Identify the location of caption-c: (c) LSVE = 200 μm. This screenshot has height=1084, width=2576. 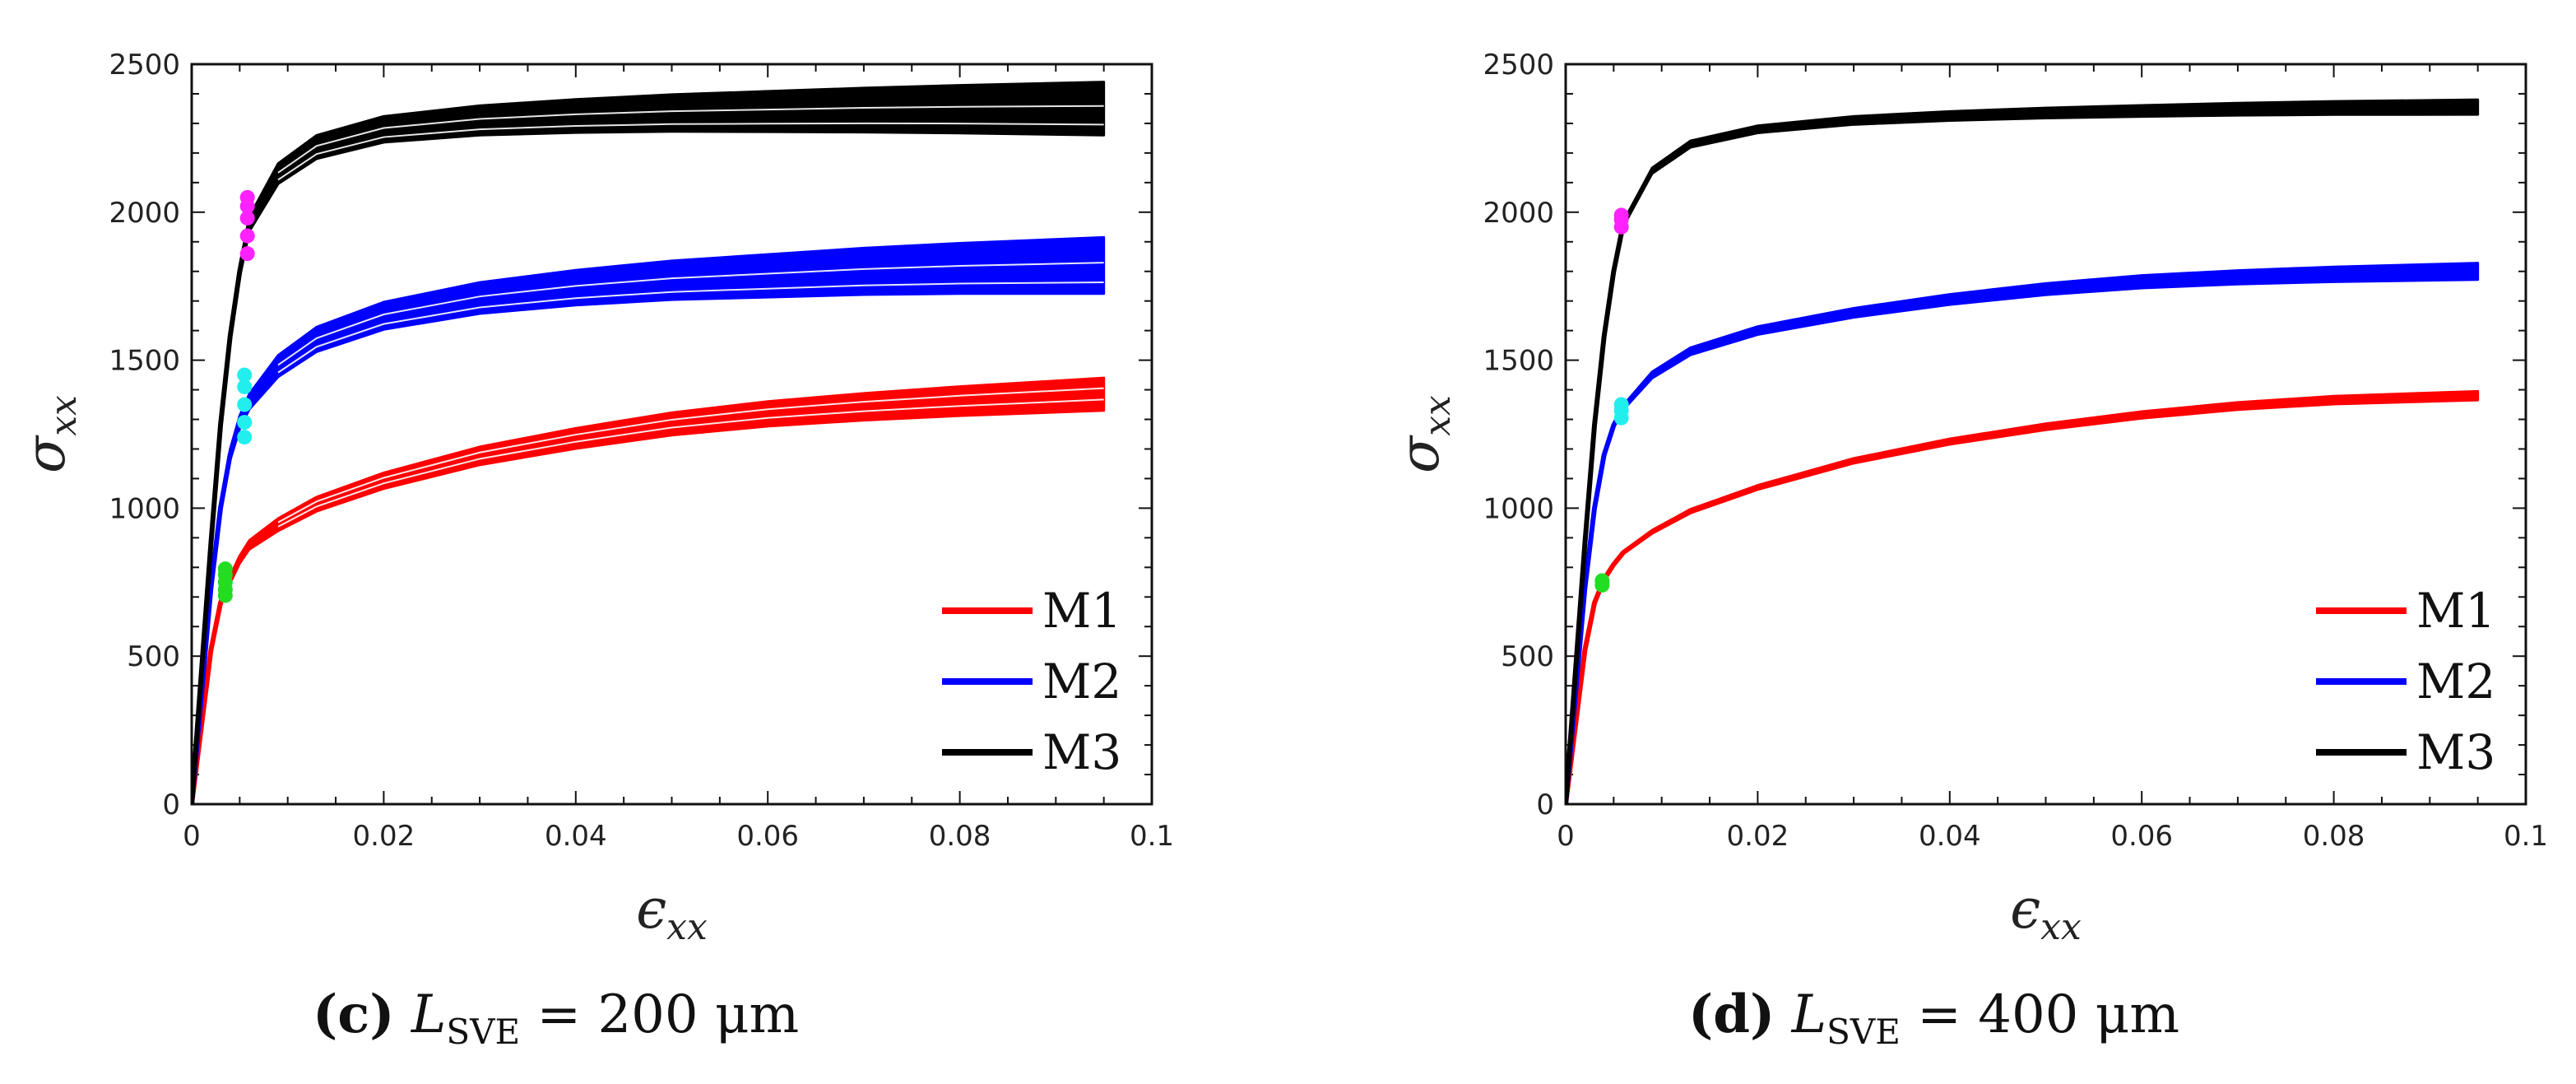
(556, 1018).